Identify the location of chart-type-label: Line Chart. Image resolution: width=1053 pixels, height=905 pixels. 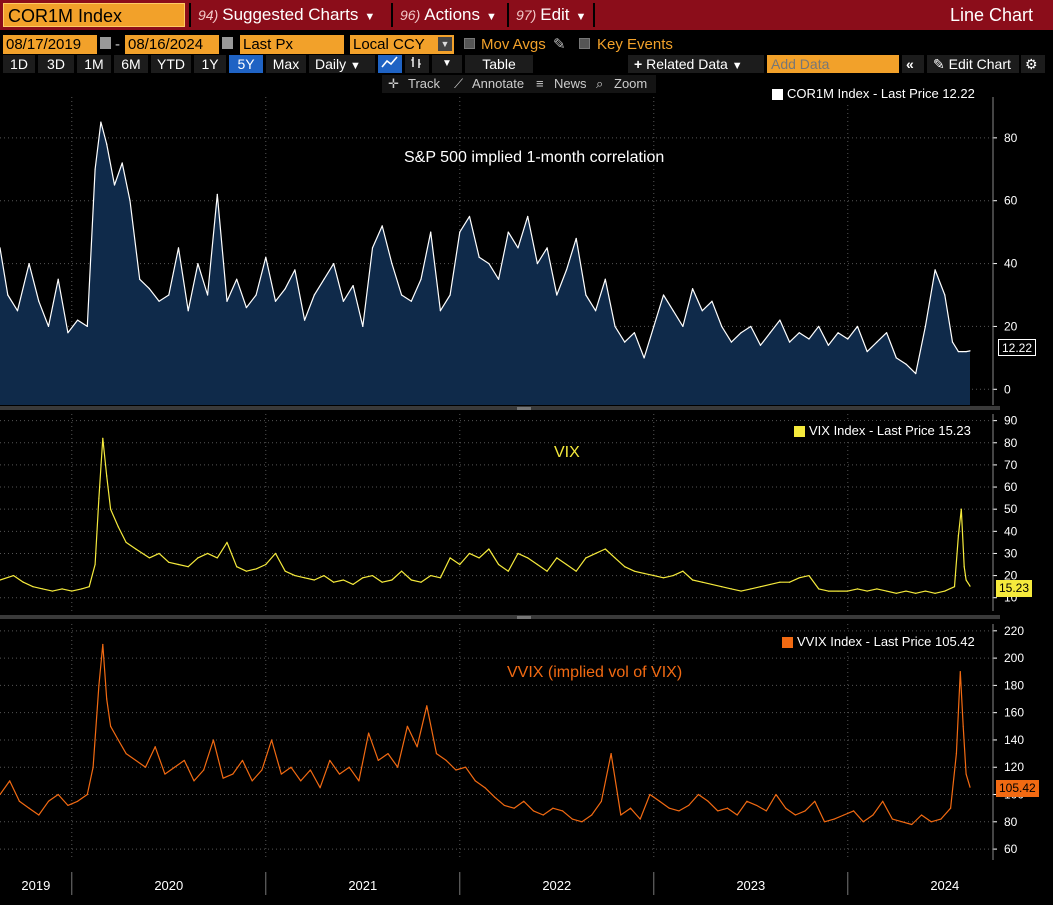
(991, 15).